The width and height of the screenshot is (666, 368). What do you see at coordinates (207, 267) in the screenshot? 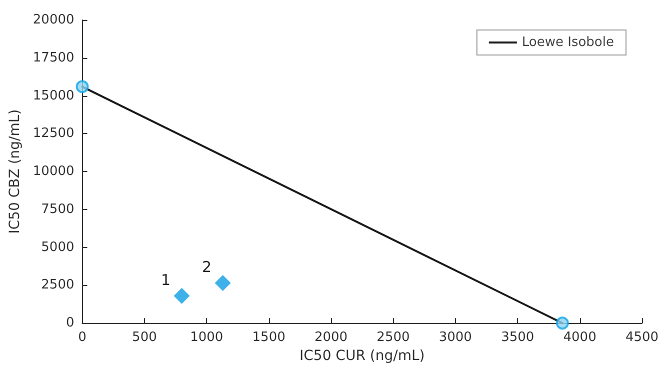
I see `annotation: 2` at bounding box center [207, 267].